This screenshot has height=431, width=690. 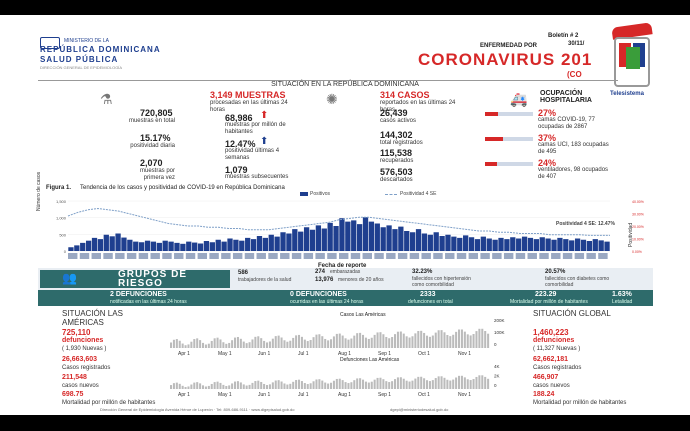 What do you see at coordinates (65, 251) in the screenshot?
I see `y-tick-label: 0` at bounding box center [65, 251].